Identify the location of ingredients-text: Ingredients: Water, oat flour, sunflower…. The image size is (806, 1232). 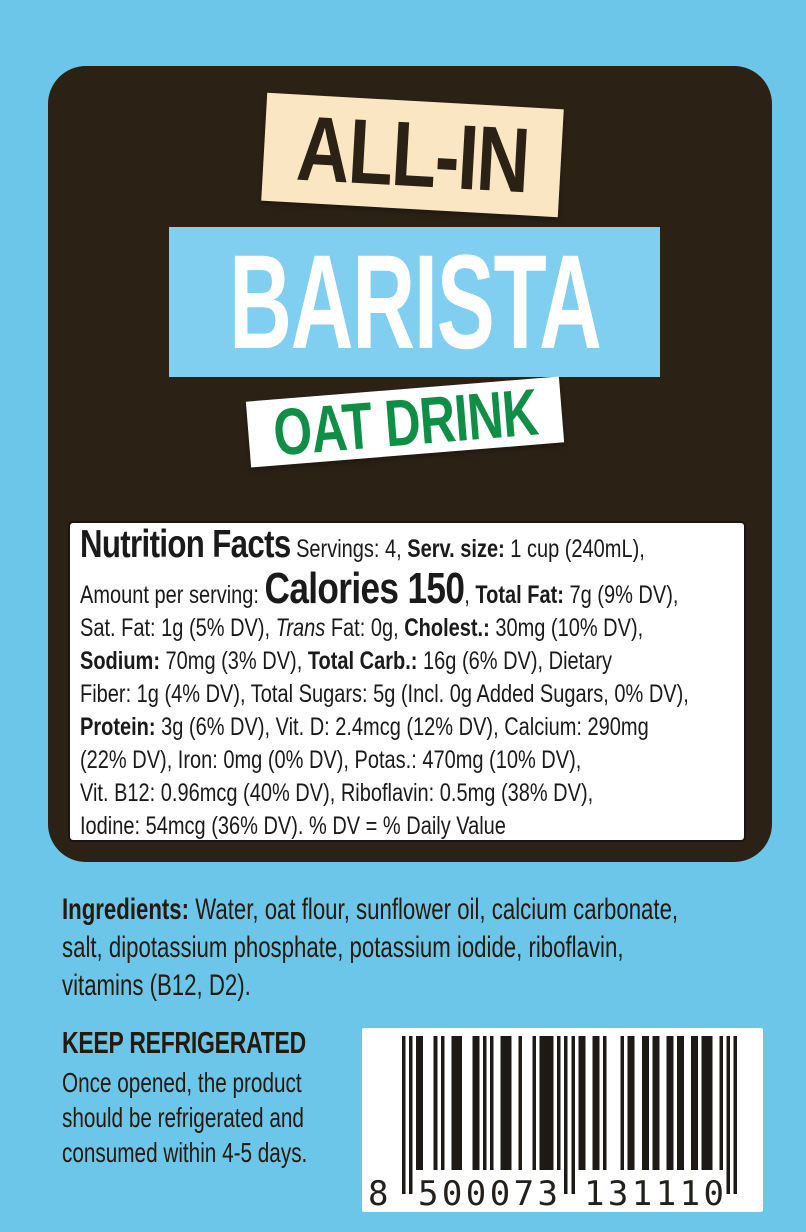
(407, 948).